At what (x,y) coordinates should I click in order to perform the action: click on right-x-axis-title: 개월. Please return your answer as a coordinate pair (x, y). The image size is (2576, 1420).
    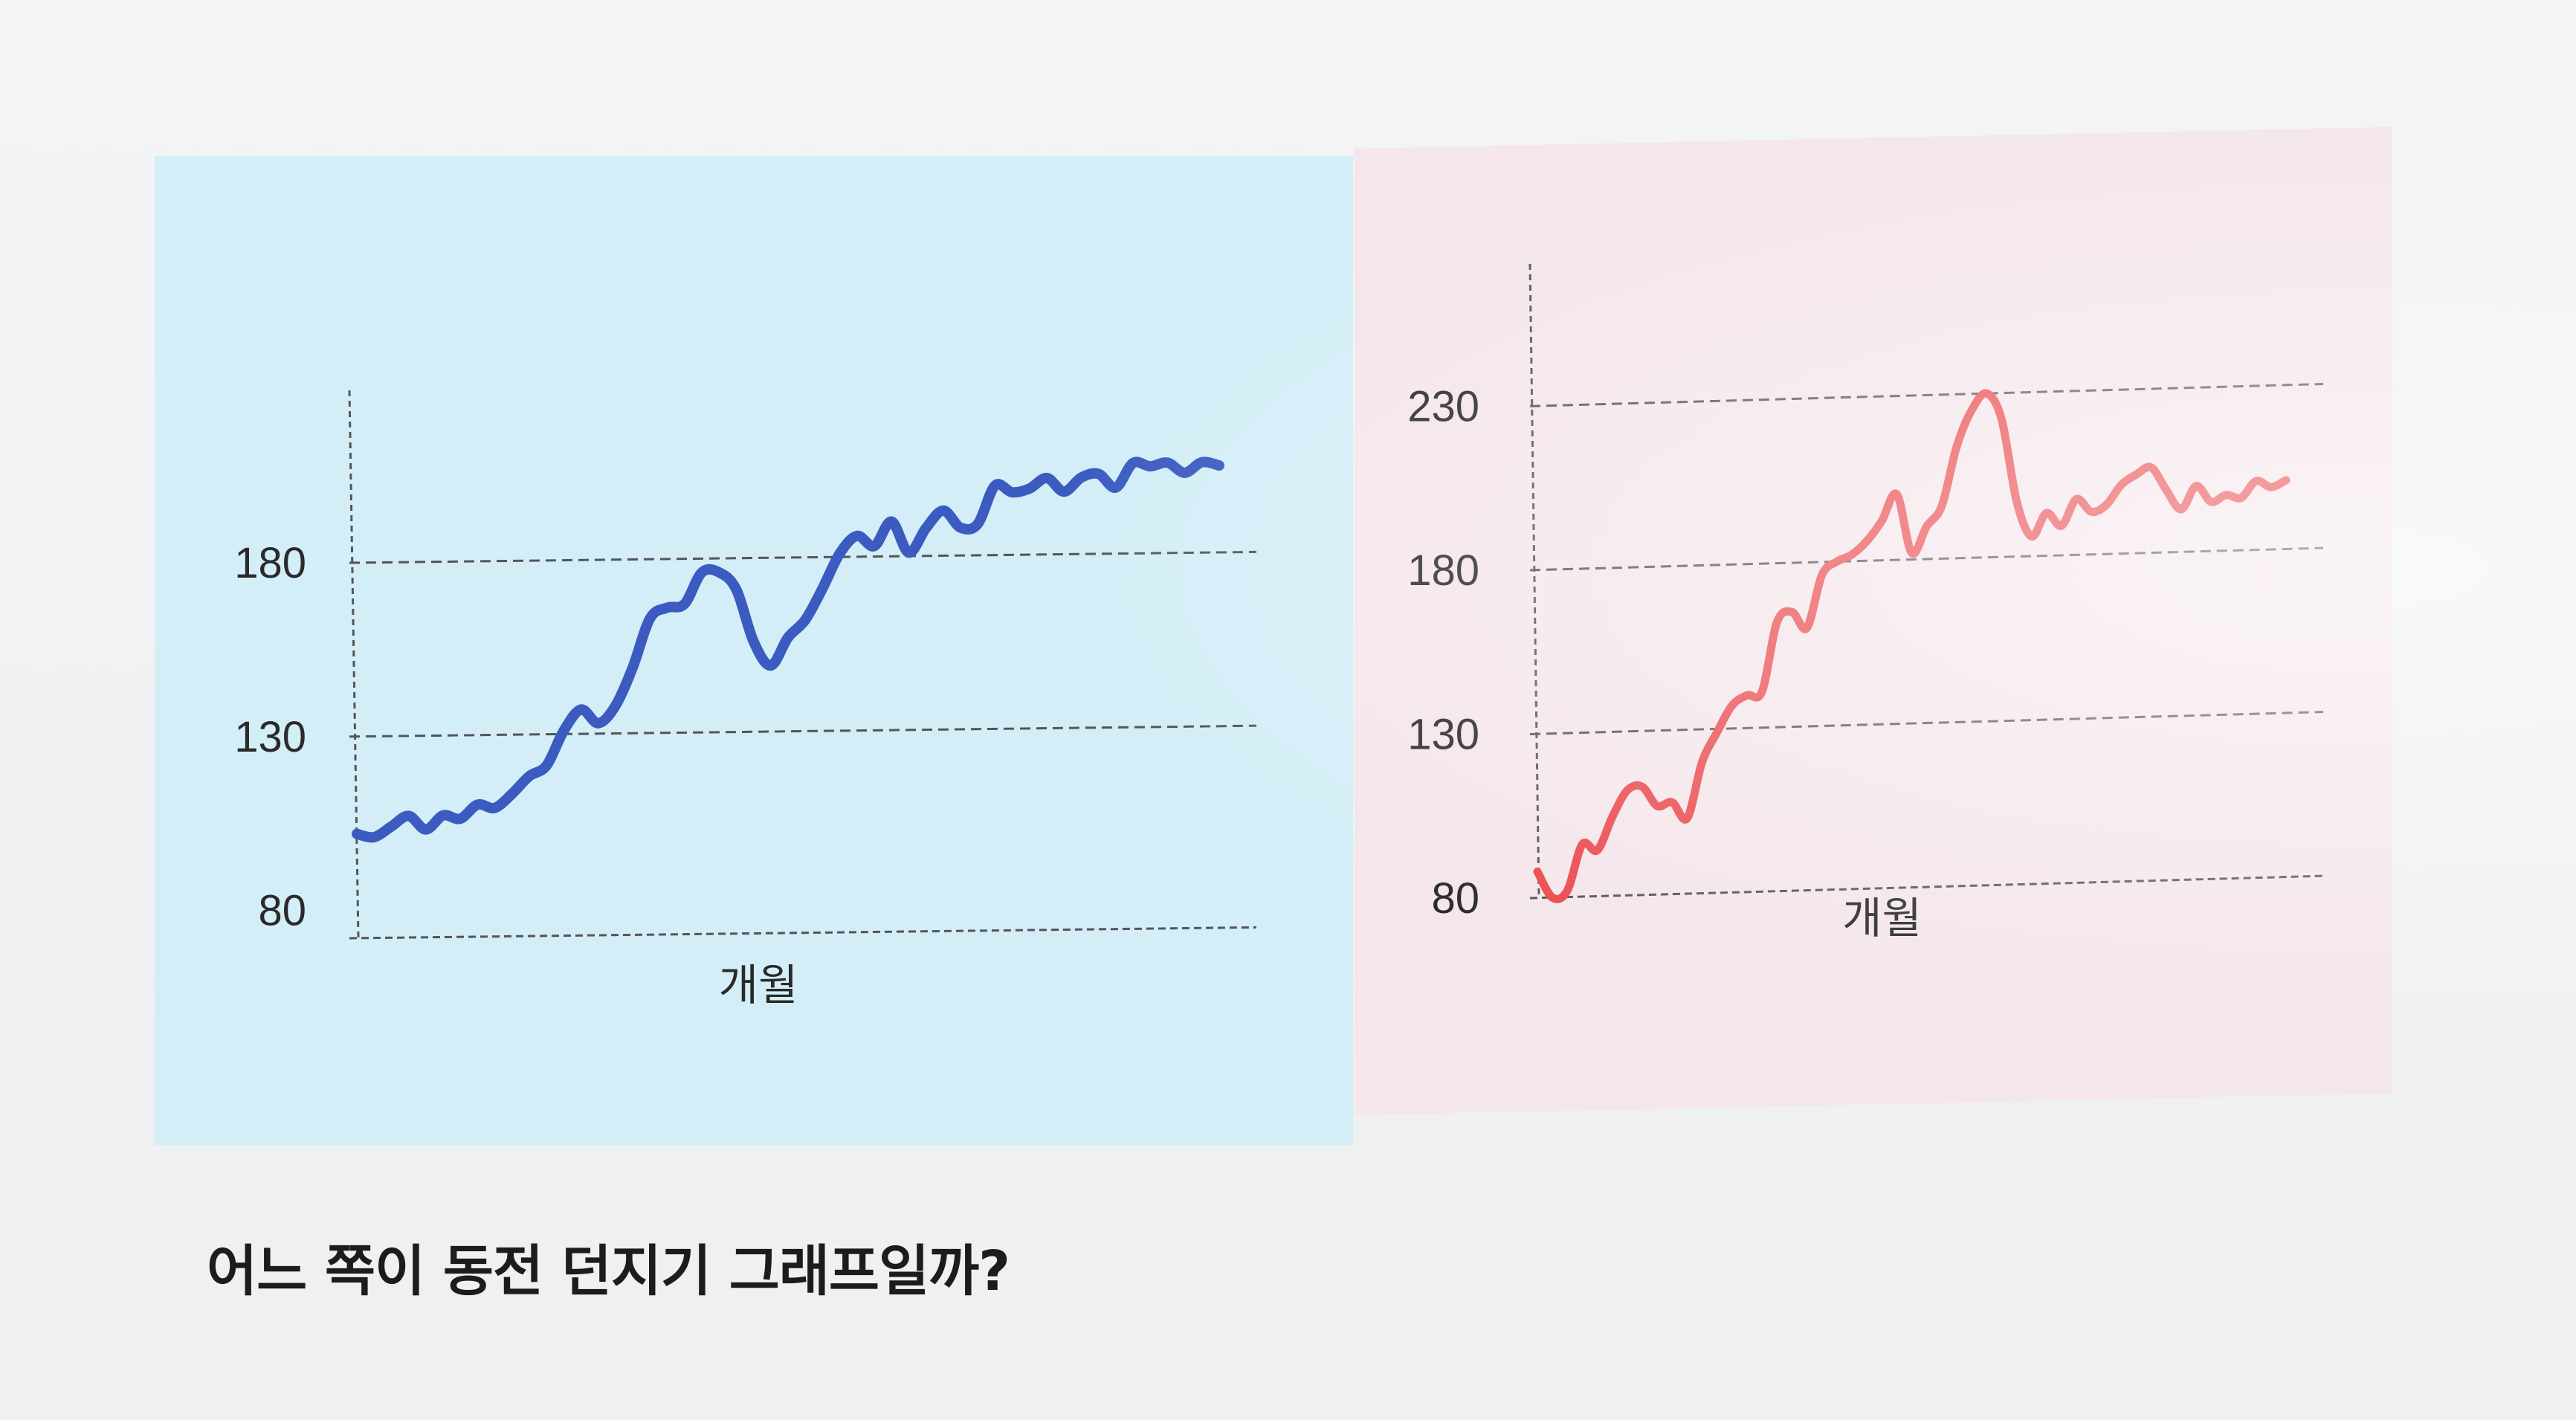
    Looking at the image, I should click on (1882, 918).